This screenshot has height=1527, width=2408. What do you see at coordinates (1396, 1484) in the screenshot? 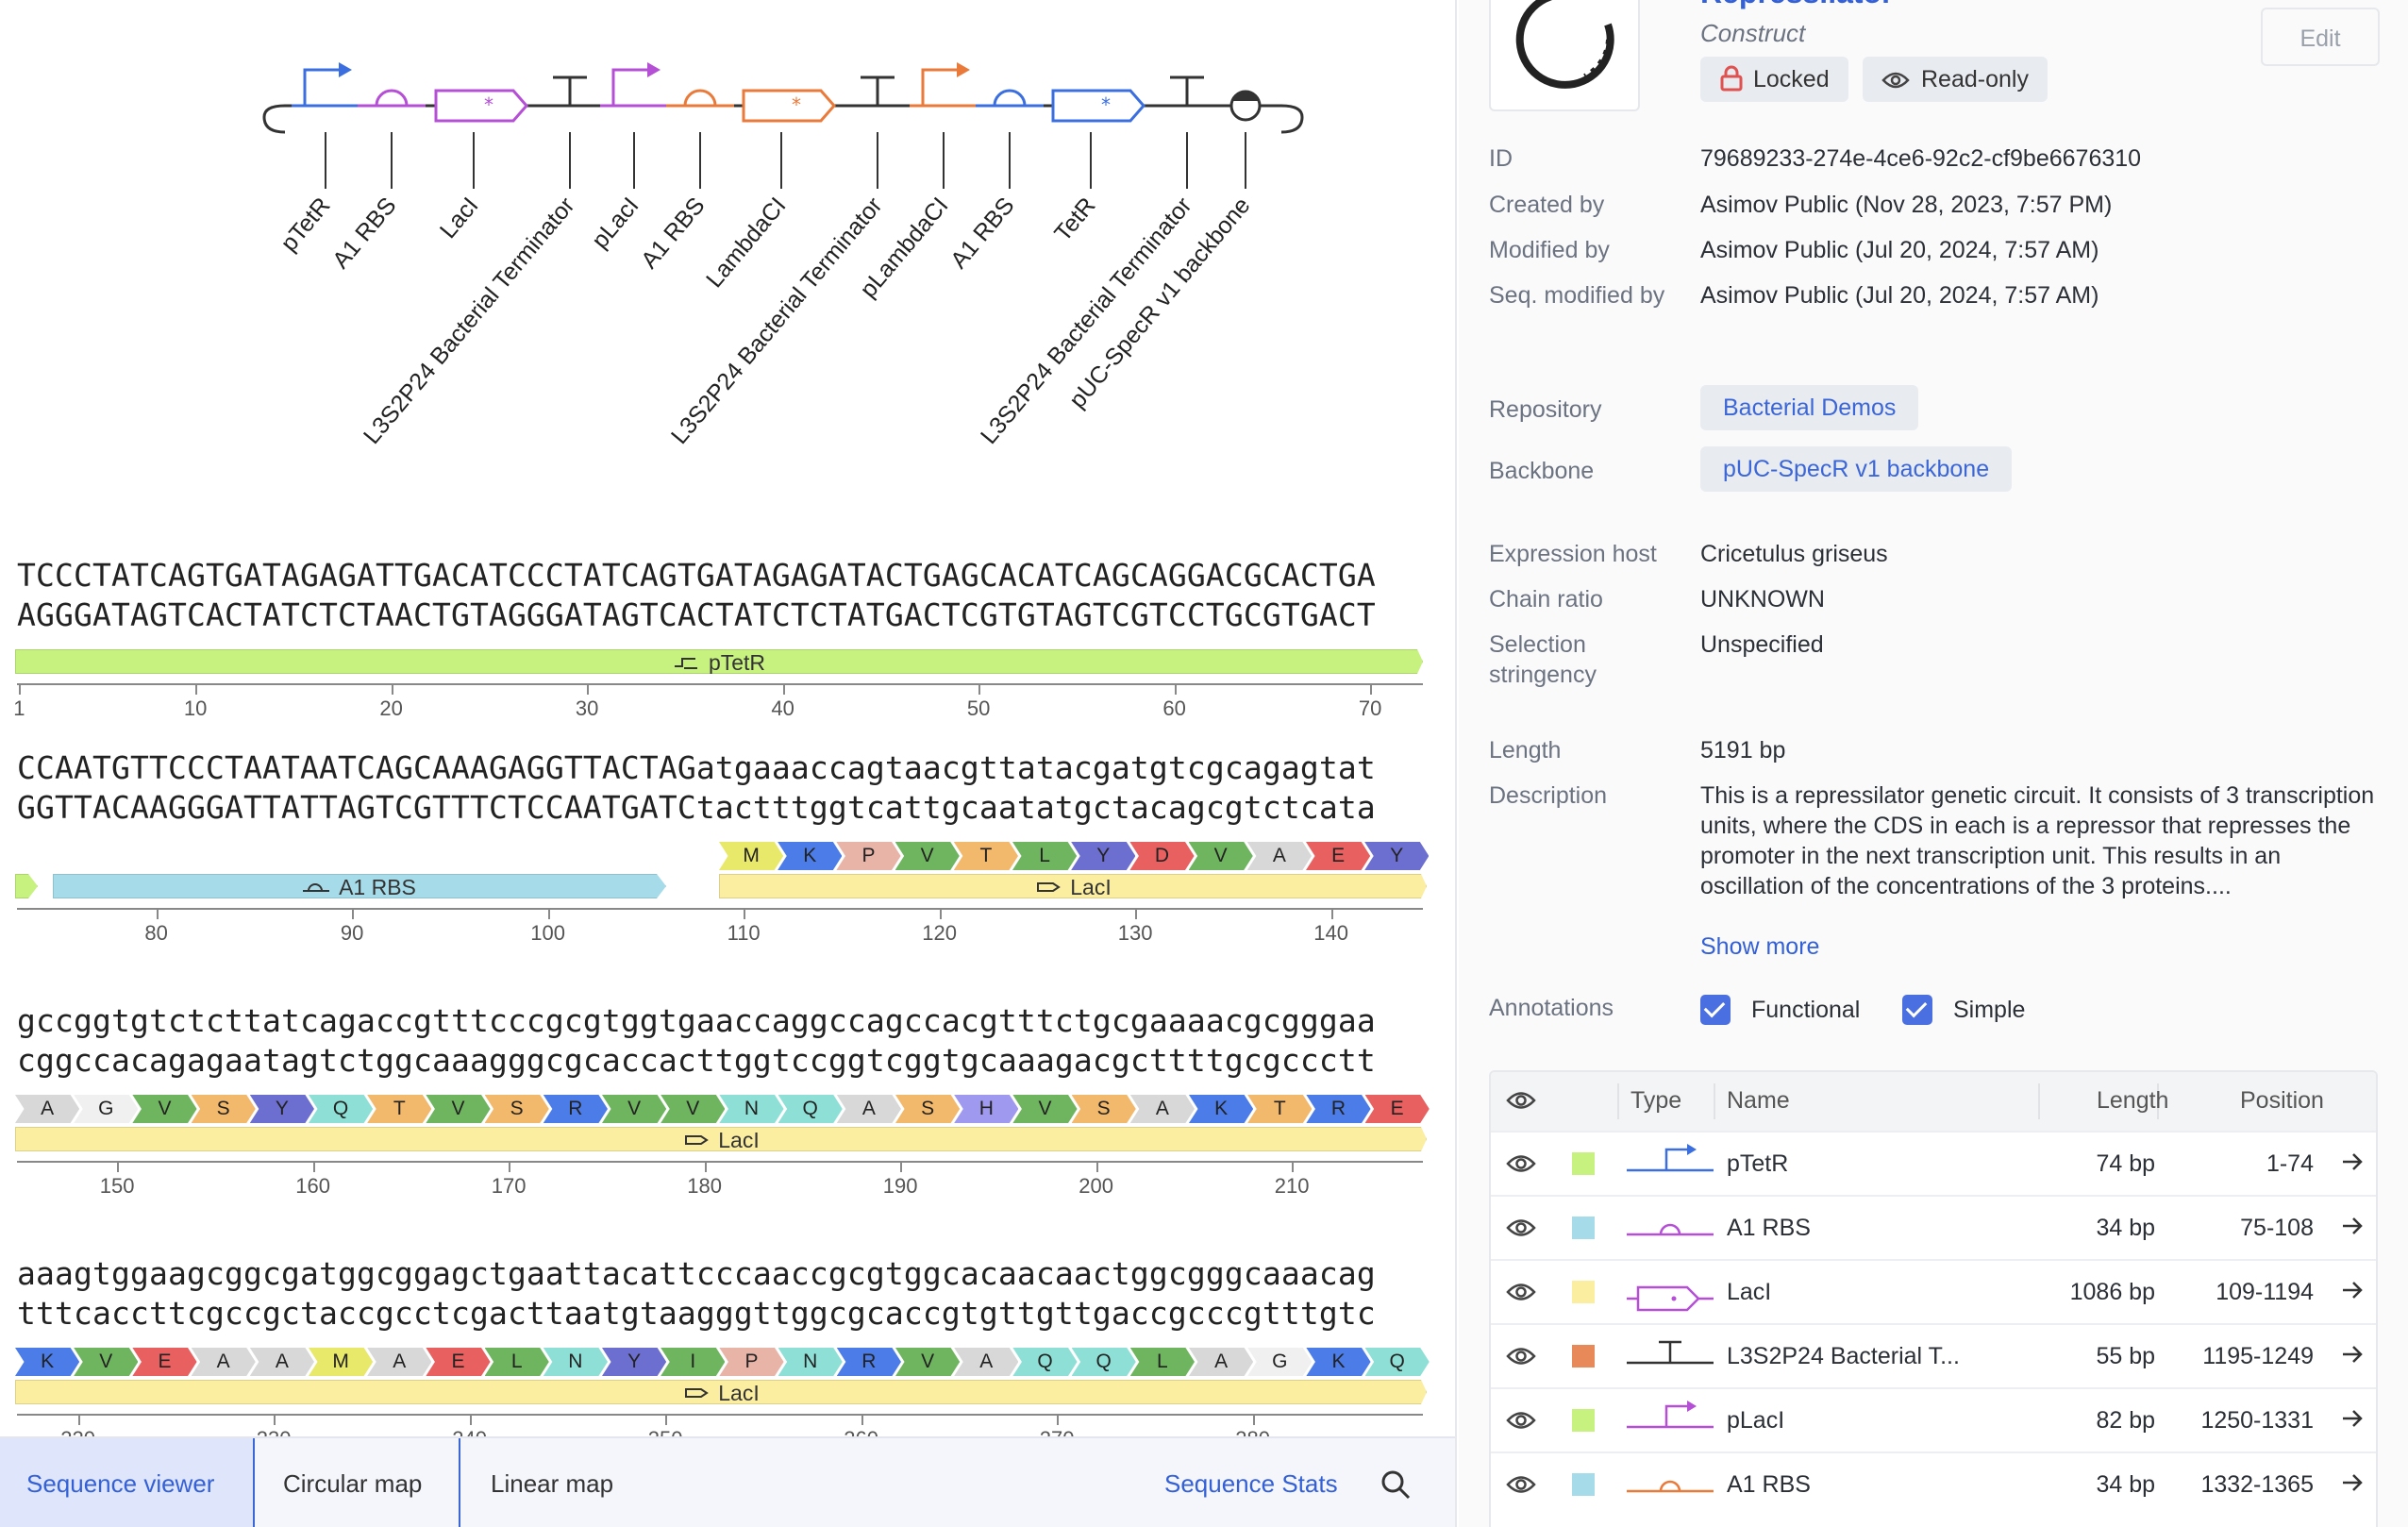
I see `search-icon` at bounding box center [1396, 1484].